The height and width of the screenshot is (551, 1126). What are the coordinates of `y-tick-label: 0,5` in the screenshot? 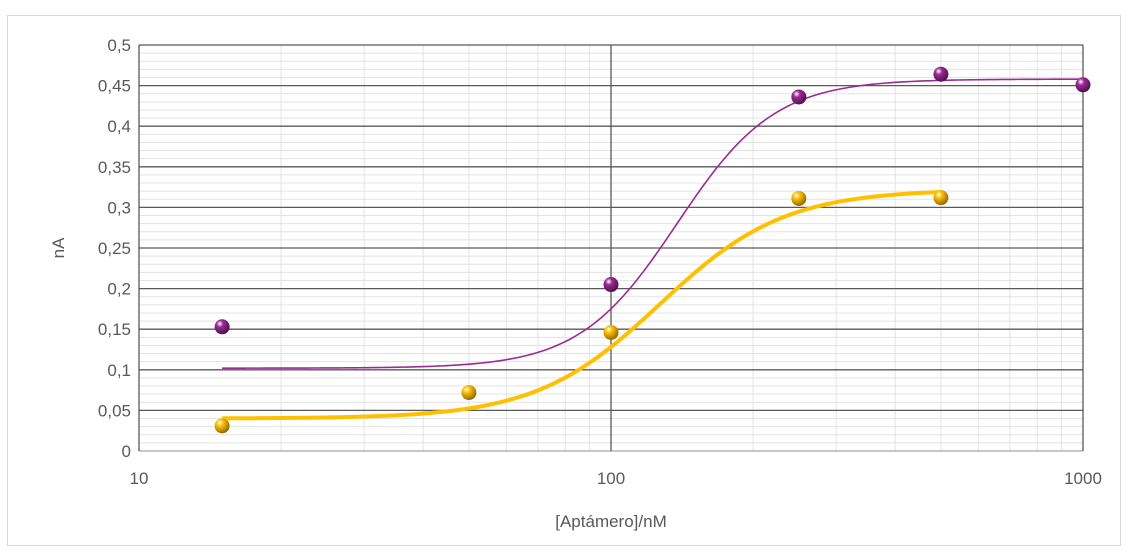 It's located at (119, 45).